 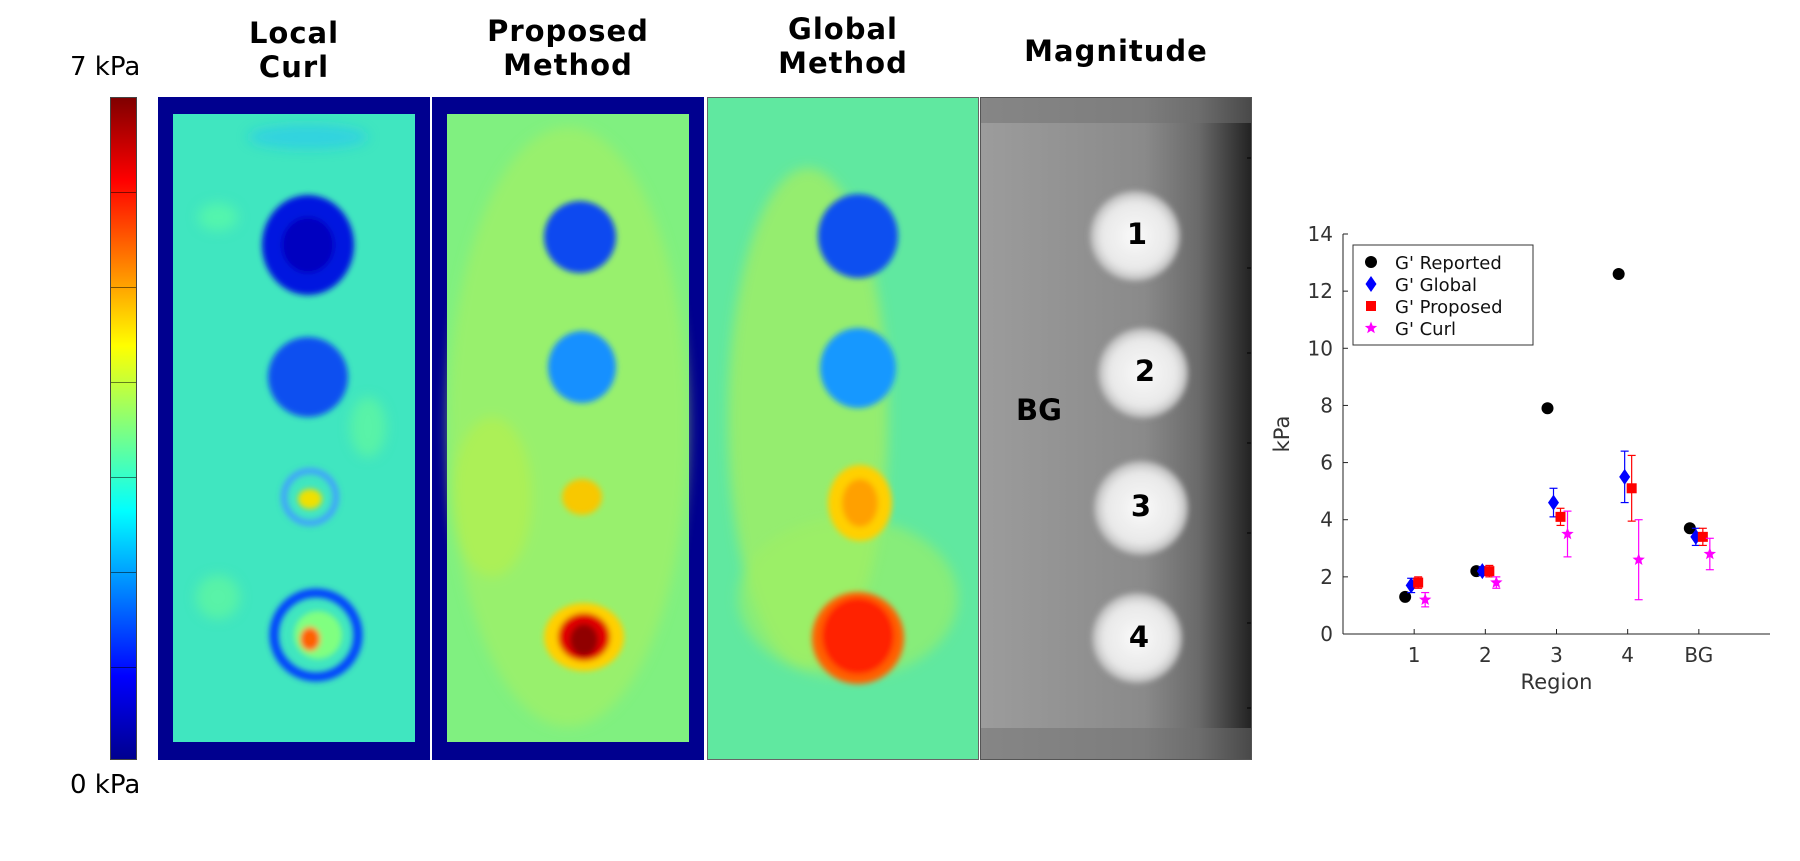 What do you see at coordinates (1320, 234) in the screenshot?
I see `y-tick-label: 14` at bounding box center [1320, 234].